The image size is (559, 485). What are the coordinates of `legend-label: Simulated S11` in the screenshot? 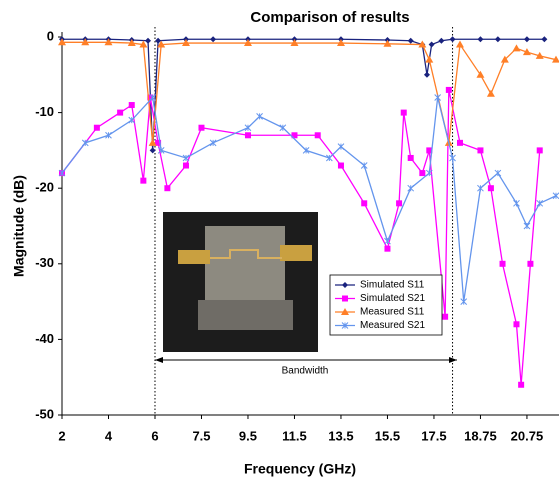 It's located at (392, 285).